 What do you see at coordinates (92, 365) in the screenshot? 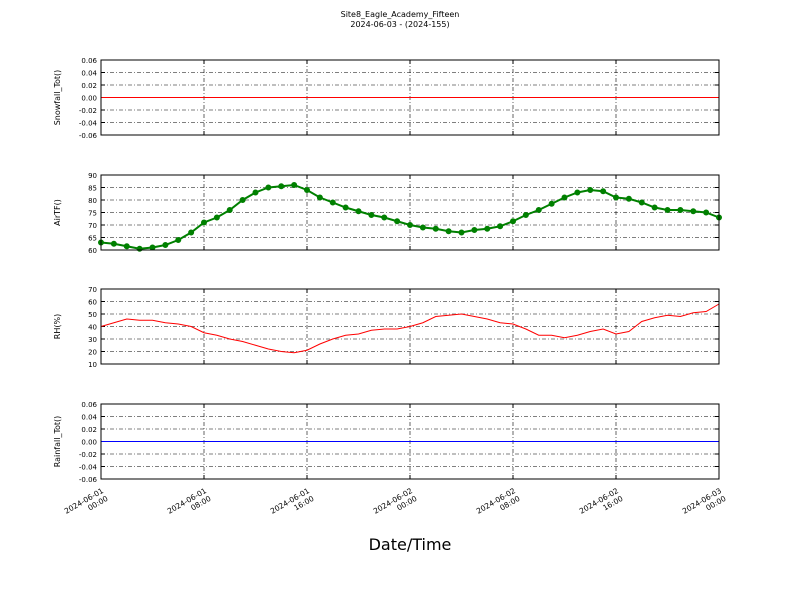
I see `y-tick-label: 10` at bounding box center [92, 365].